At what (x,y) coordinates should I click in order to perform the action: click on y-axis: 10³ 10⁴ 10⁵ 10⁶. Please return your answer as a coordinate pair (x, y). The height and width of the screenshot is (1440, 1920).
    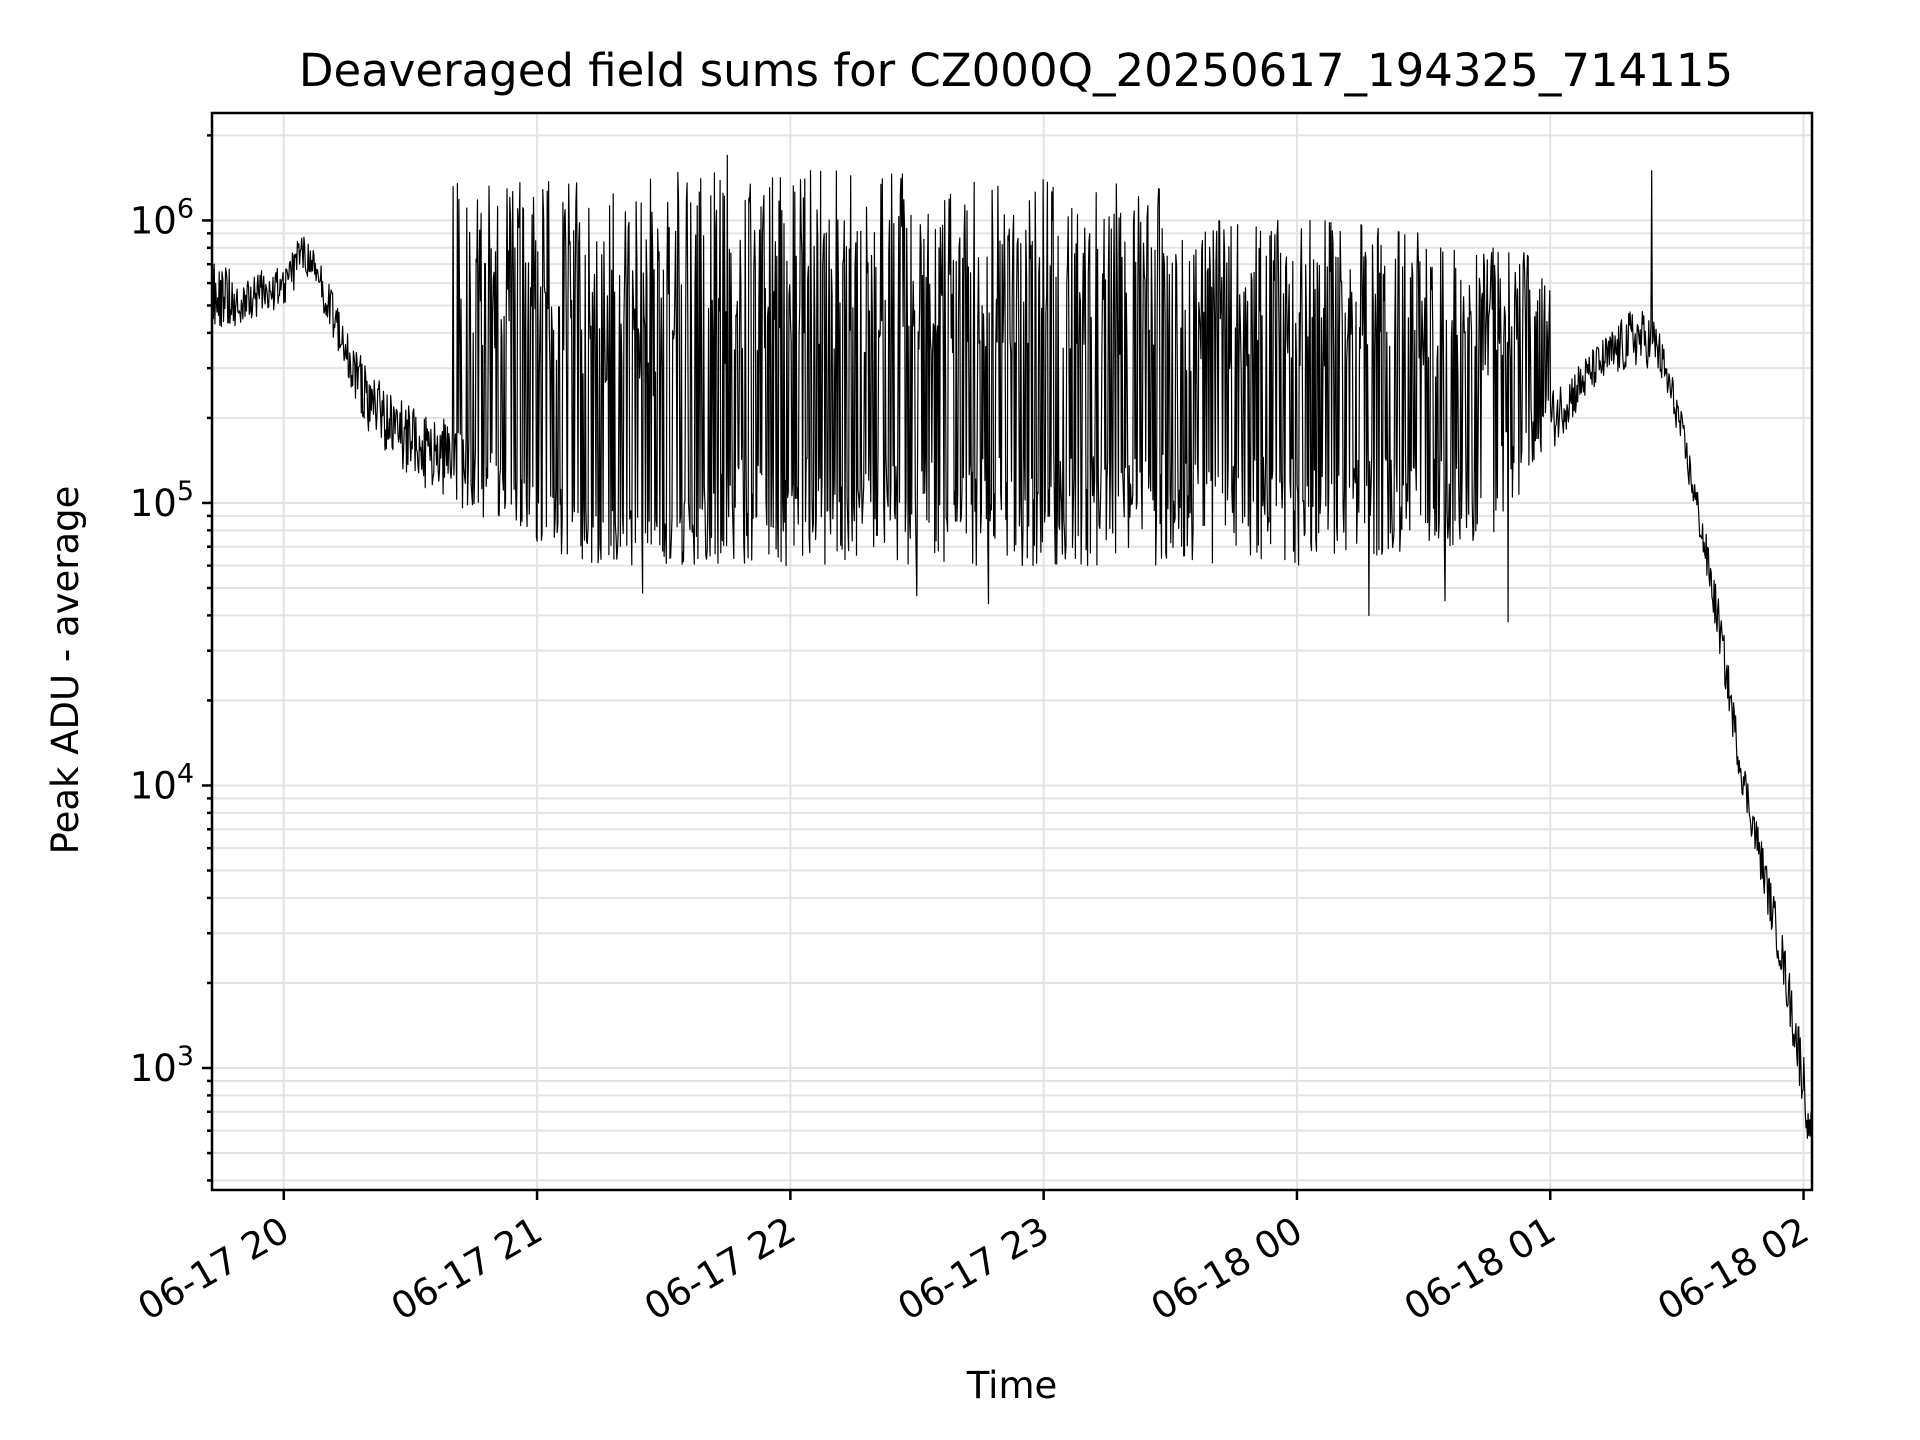
    Looking at the image, I should click on (171, 658).